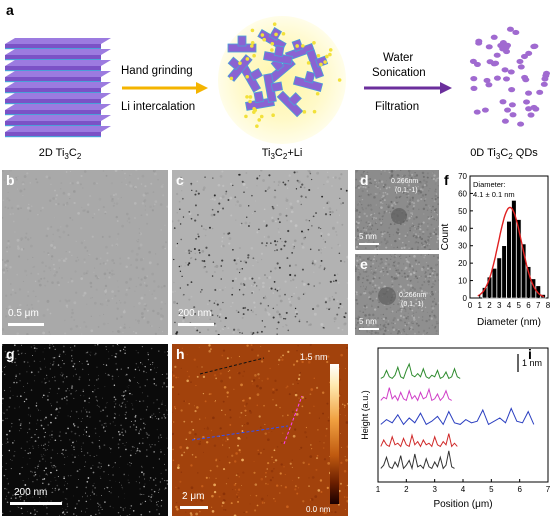 This screenshot has height=519, width=554. Describe the element at coordinates (231, 78) in the screenshot. I see `li-ion-dot` at that location.